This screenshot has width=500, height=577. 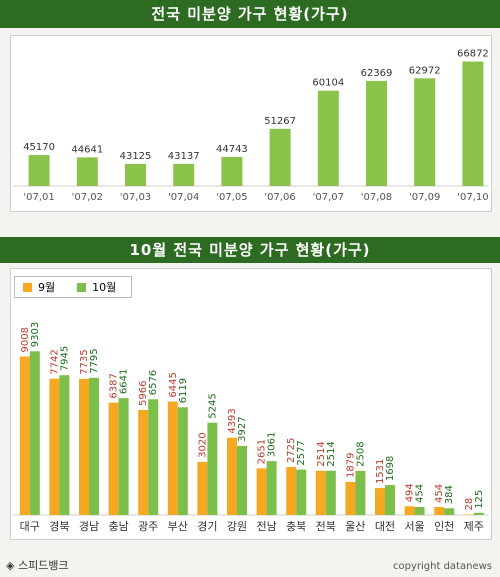 What do you see at coordinates (202, 444) in the screenshot?
I see `chart2-data-label: 3020` at bounding box center [202, 444].